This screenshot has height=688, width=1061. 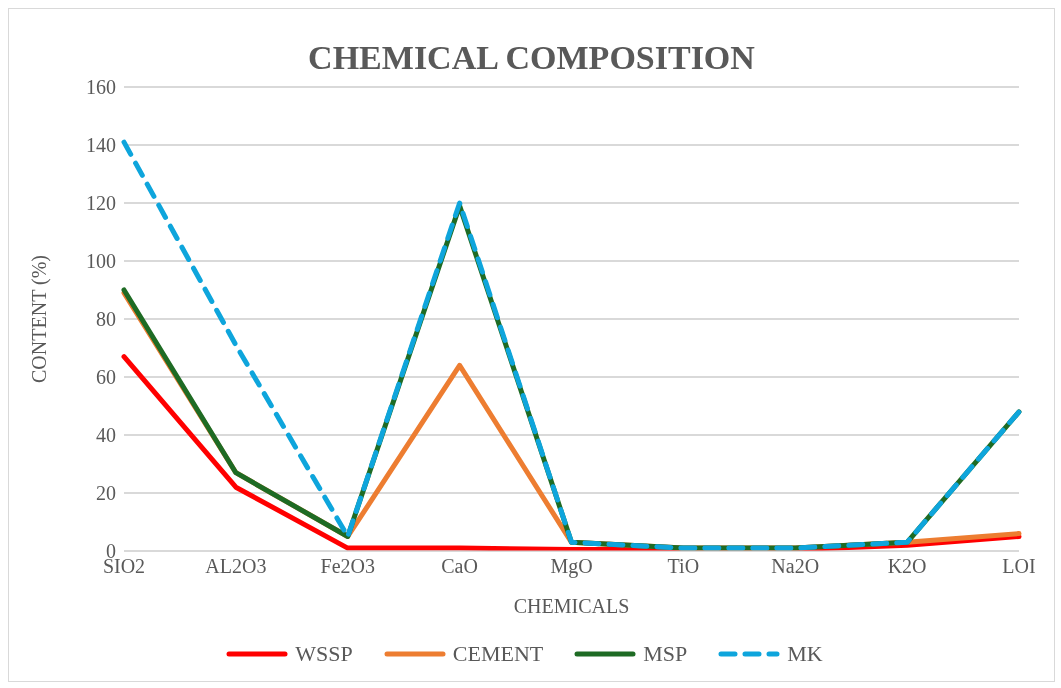 I want to click on x-tick-label: Na2O, so click(x=795, y=566).